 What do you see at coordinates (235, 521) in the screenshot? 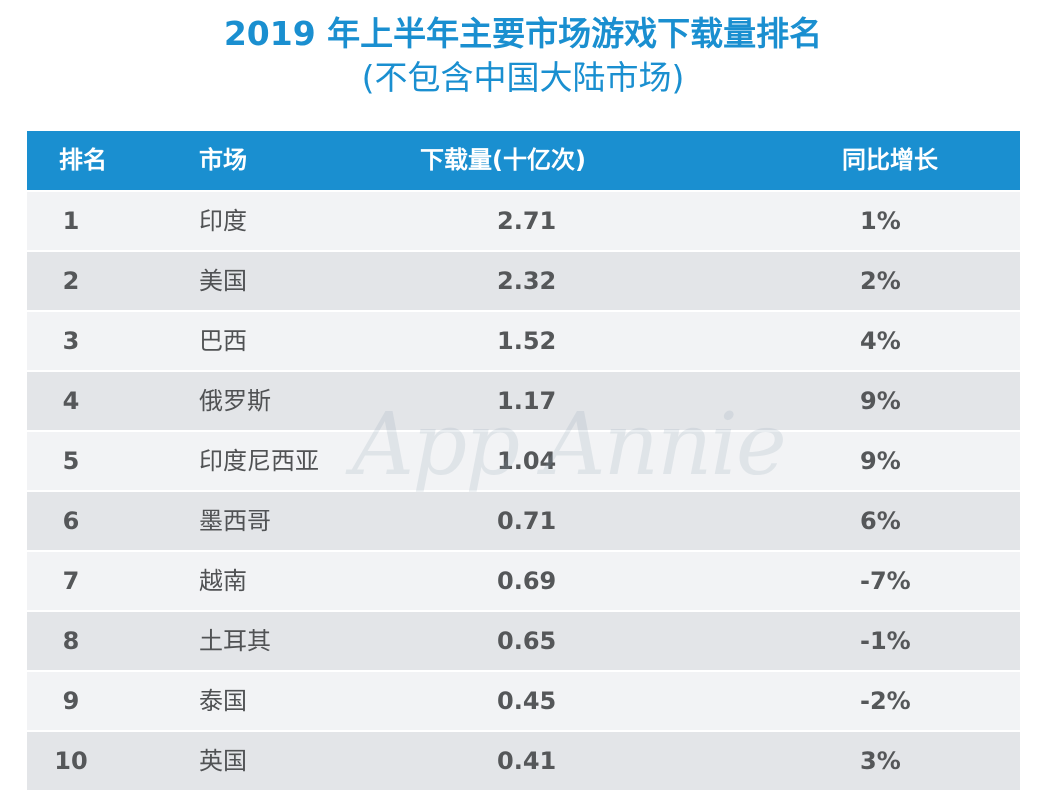
I see `market-cell: 墨西哥` at bounding box center [235, 521].